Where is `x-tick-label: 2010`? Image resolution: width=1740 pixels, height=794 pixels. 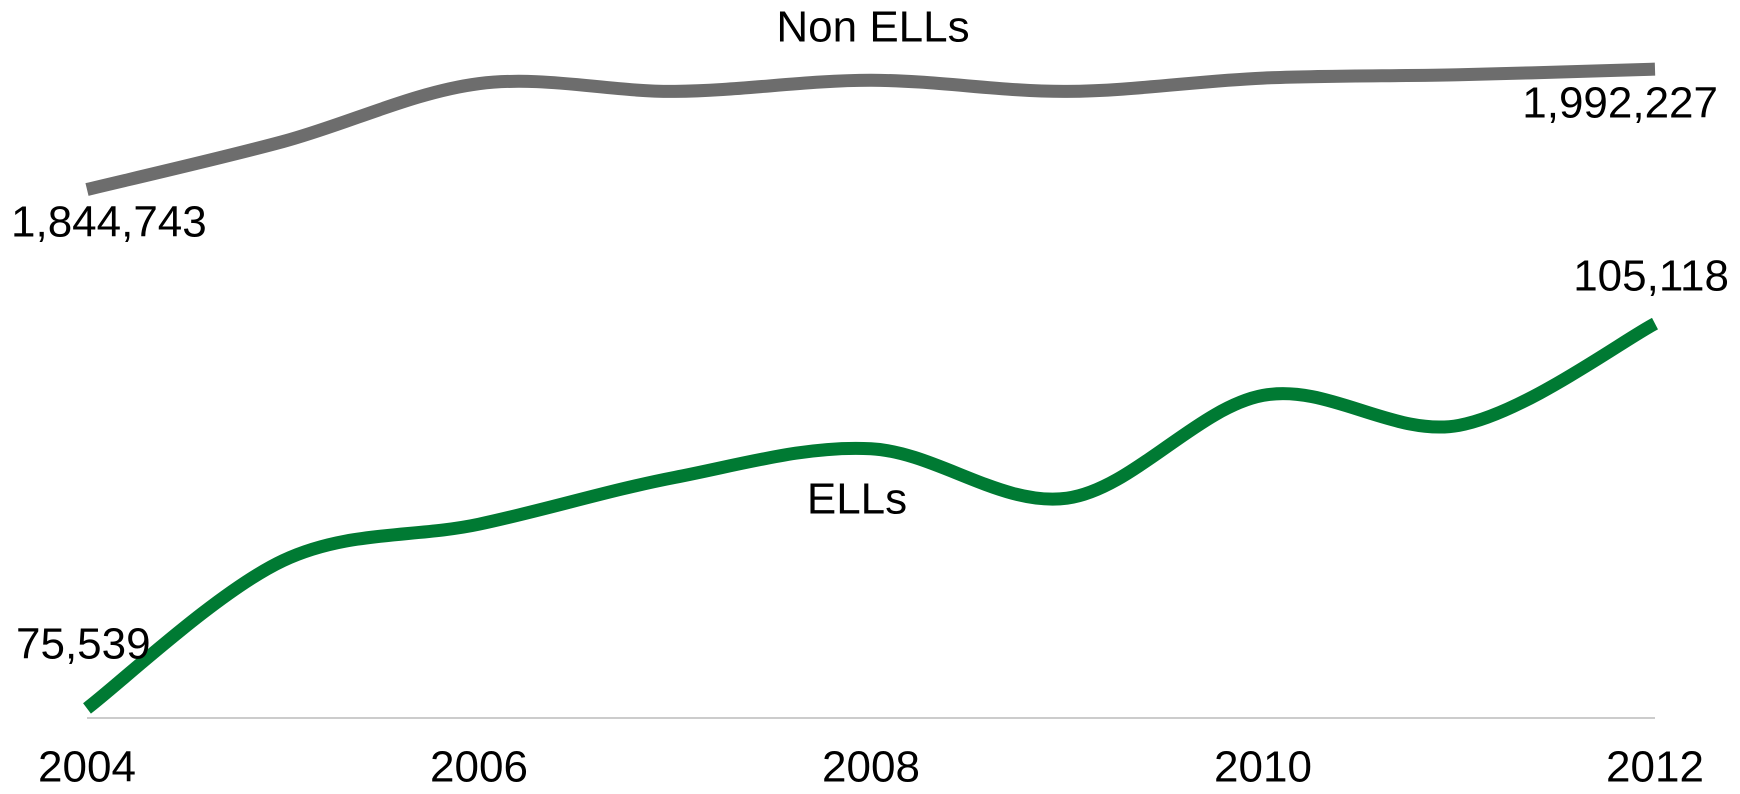 x-tick-label: 2010 is located at coordinates (1263, 767).